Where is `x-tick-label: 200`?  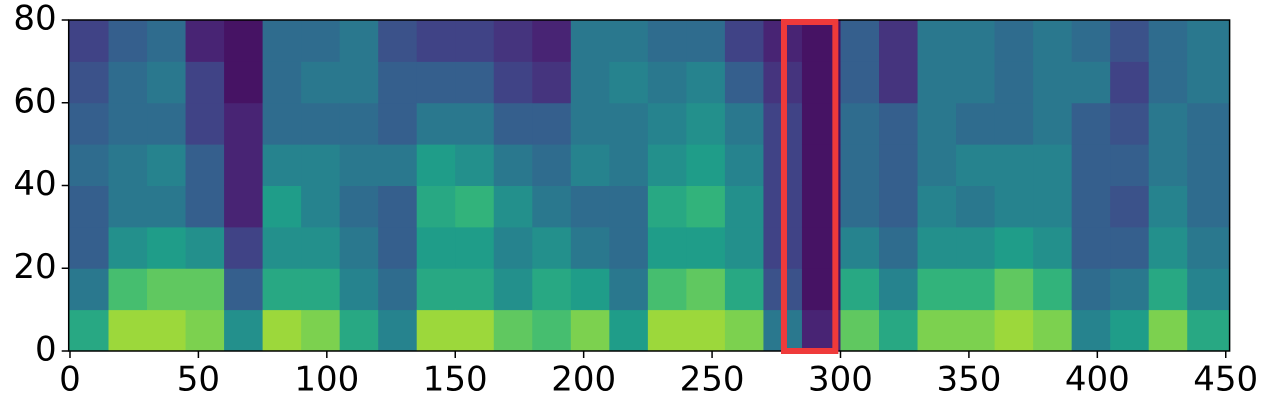
x-tick-label: 200 is located at coordinates (583, 380).